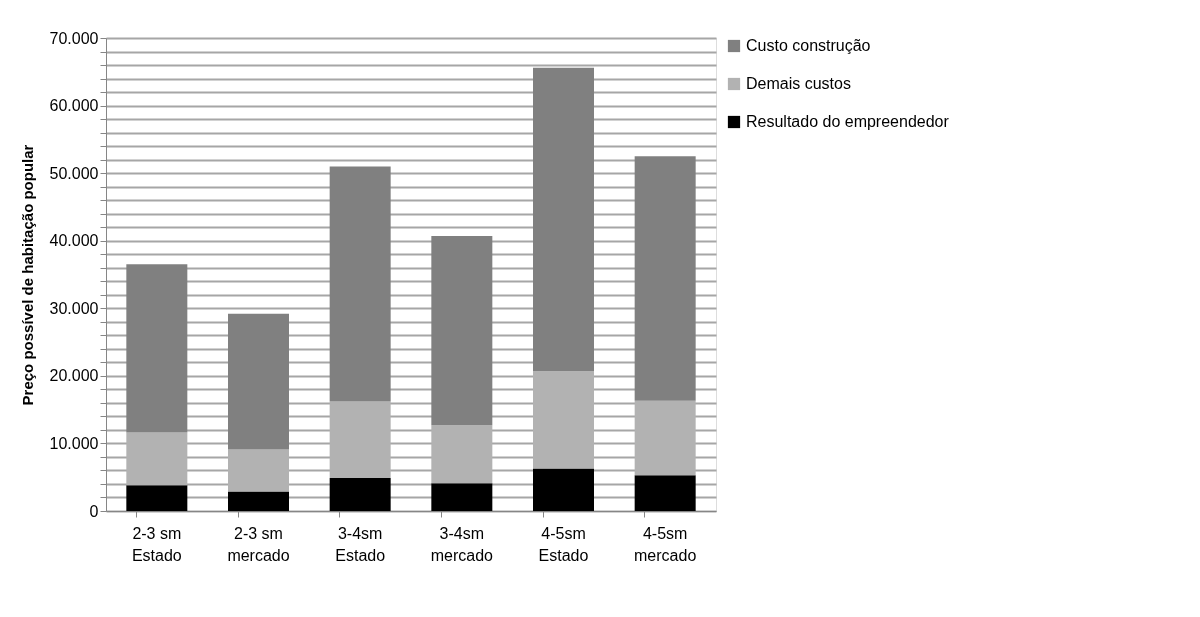 Image resolution: width=1200 pixels, height=617 pixels. I want to click on y-tick-label: 20.000, so click(74, 376).